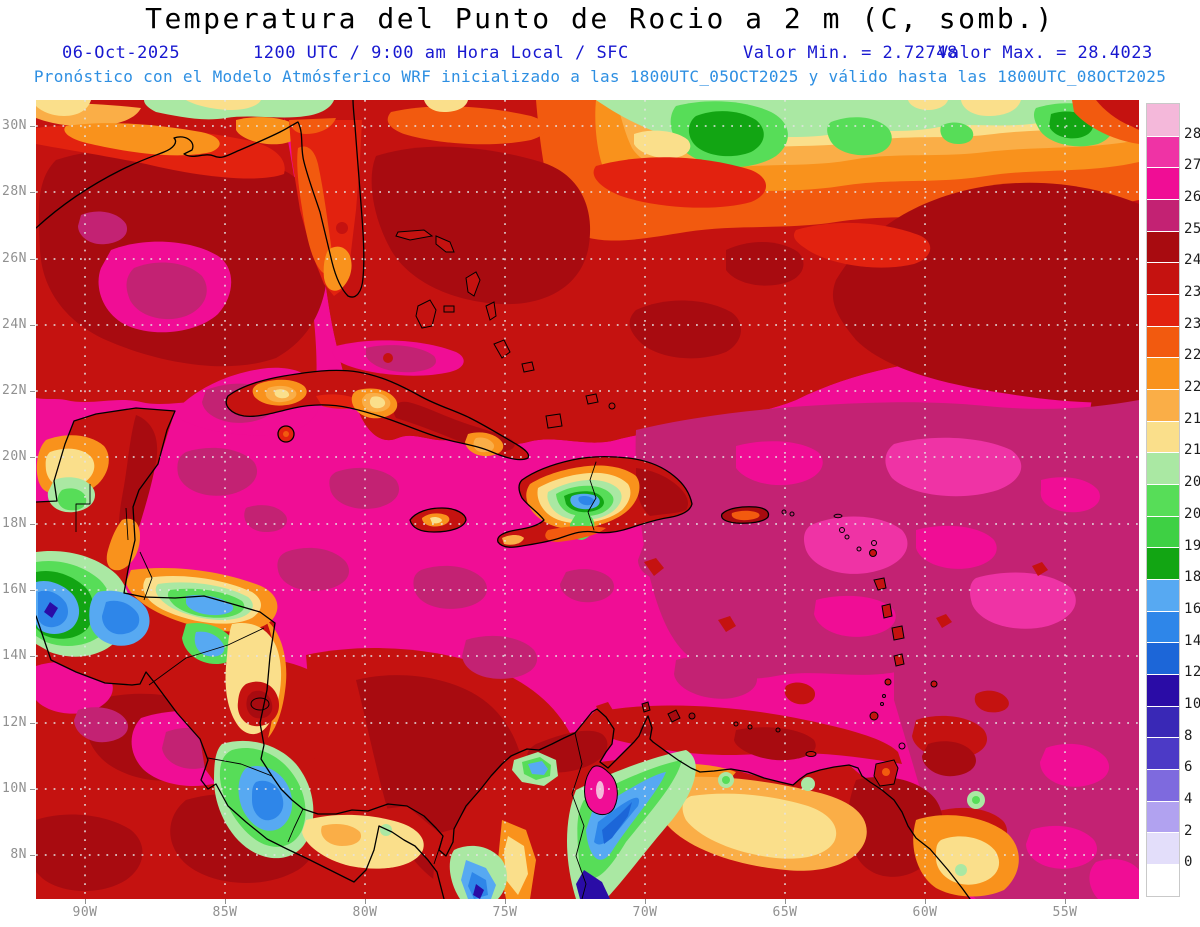  What do you see at coordinates (1065, 912) in the screenshot?
I see `lon-tick-label: 55W` at bounding box center [1065, 912].